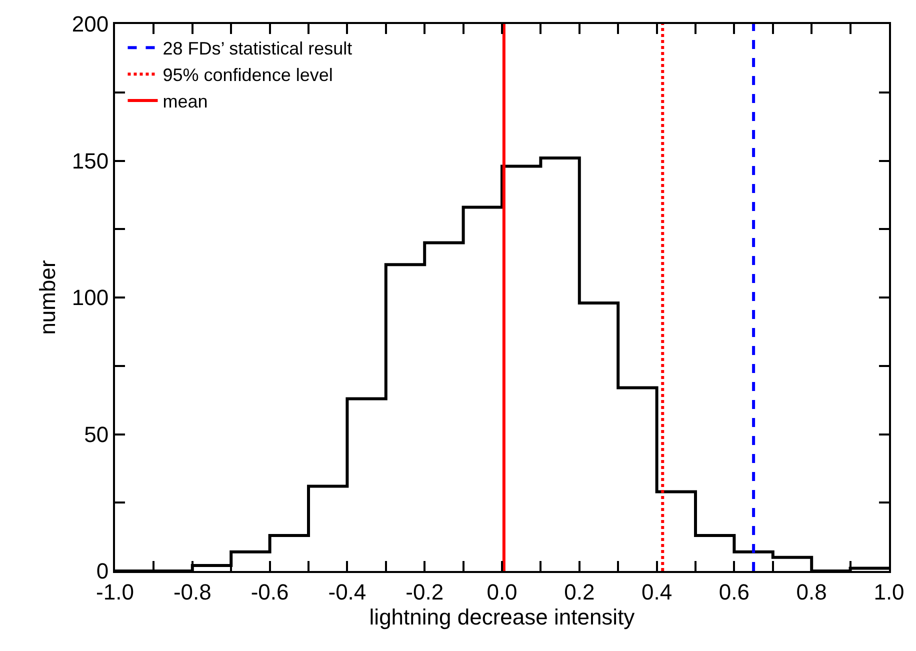 The height and width of the screenshot is (651, 916). Describe the element at coordinates (889, 591) in the screenshot. I see `x-tick-label: 1.0` at that location.